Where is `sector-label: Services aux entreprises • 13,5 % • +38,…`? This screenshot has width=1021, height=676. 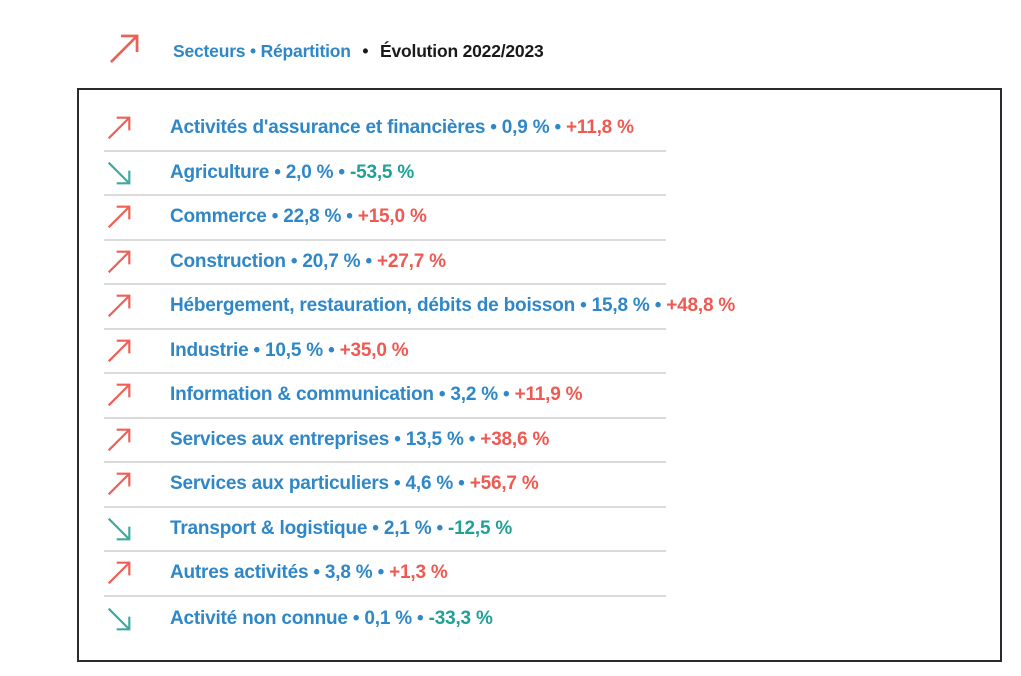
sector-label: Services aux entreprises • 13,5 % • +38,… is located at coordinates (359, 440).